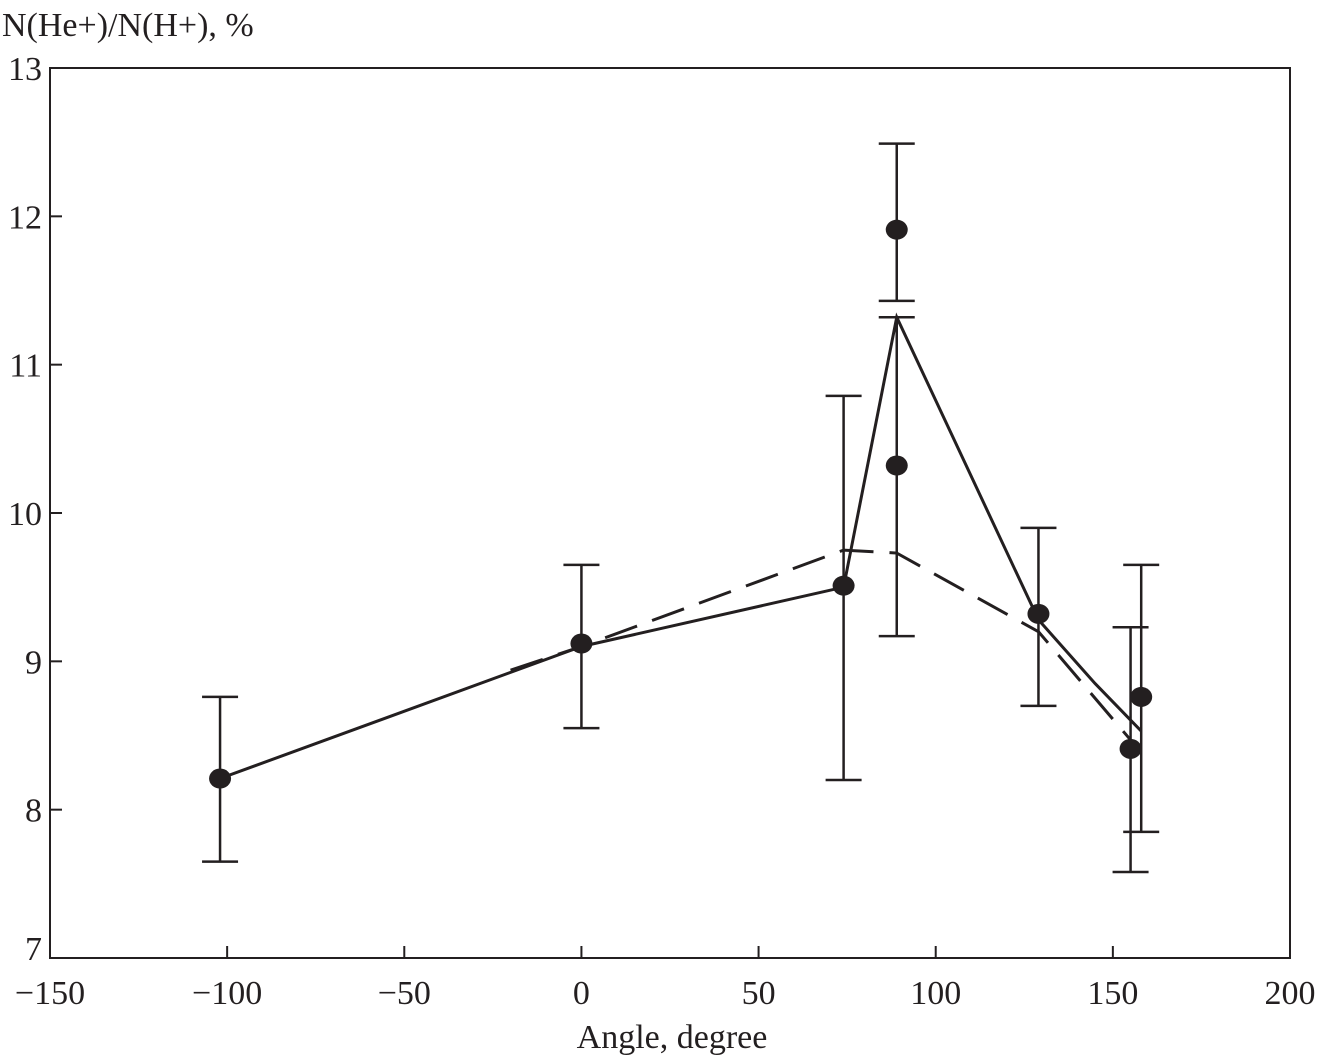  Describe the element at coordinates (759, 993) in the screenshot. I see `x-tick-label: 50` at that location.